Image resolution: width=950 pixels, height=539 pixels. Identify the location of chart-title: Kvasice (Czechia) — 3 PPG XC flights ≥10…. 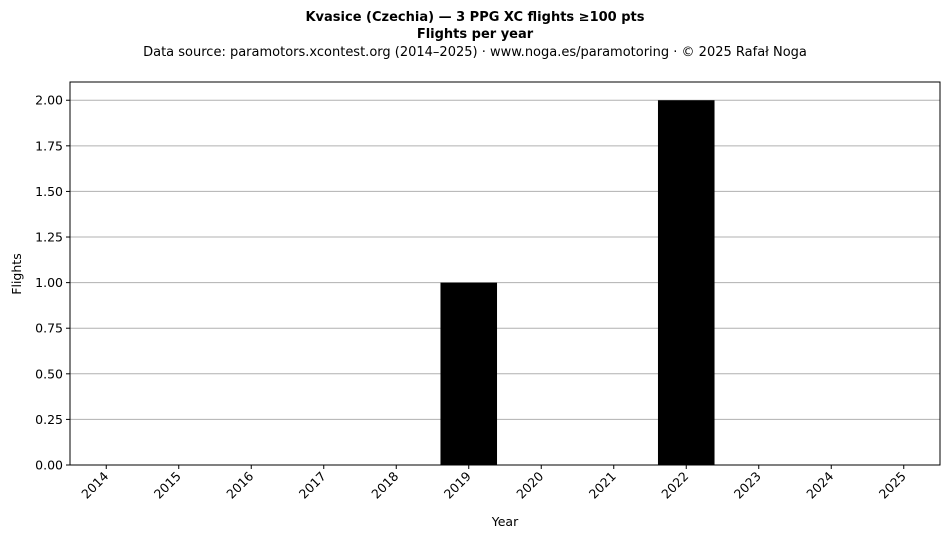
(474, 17).